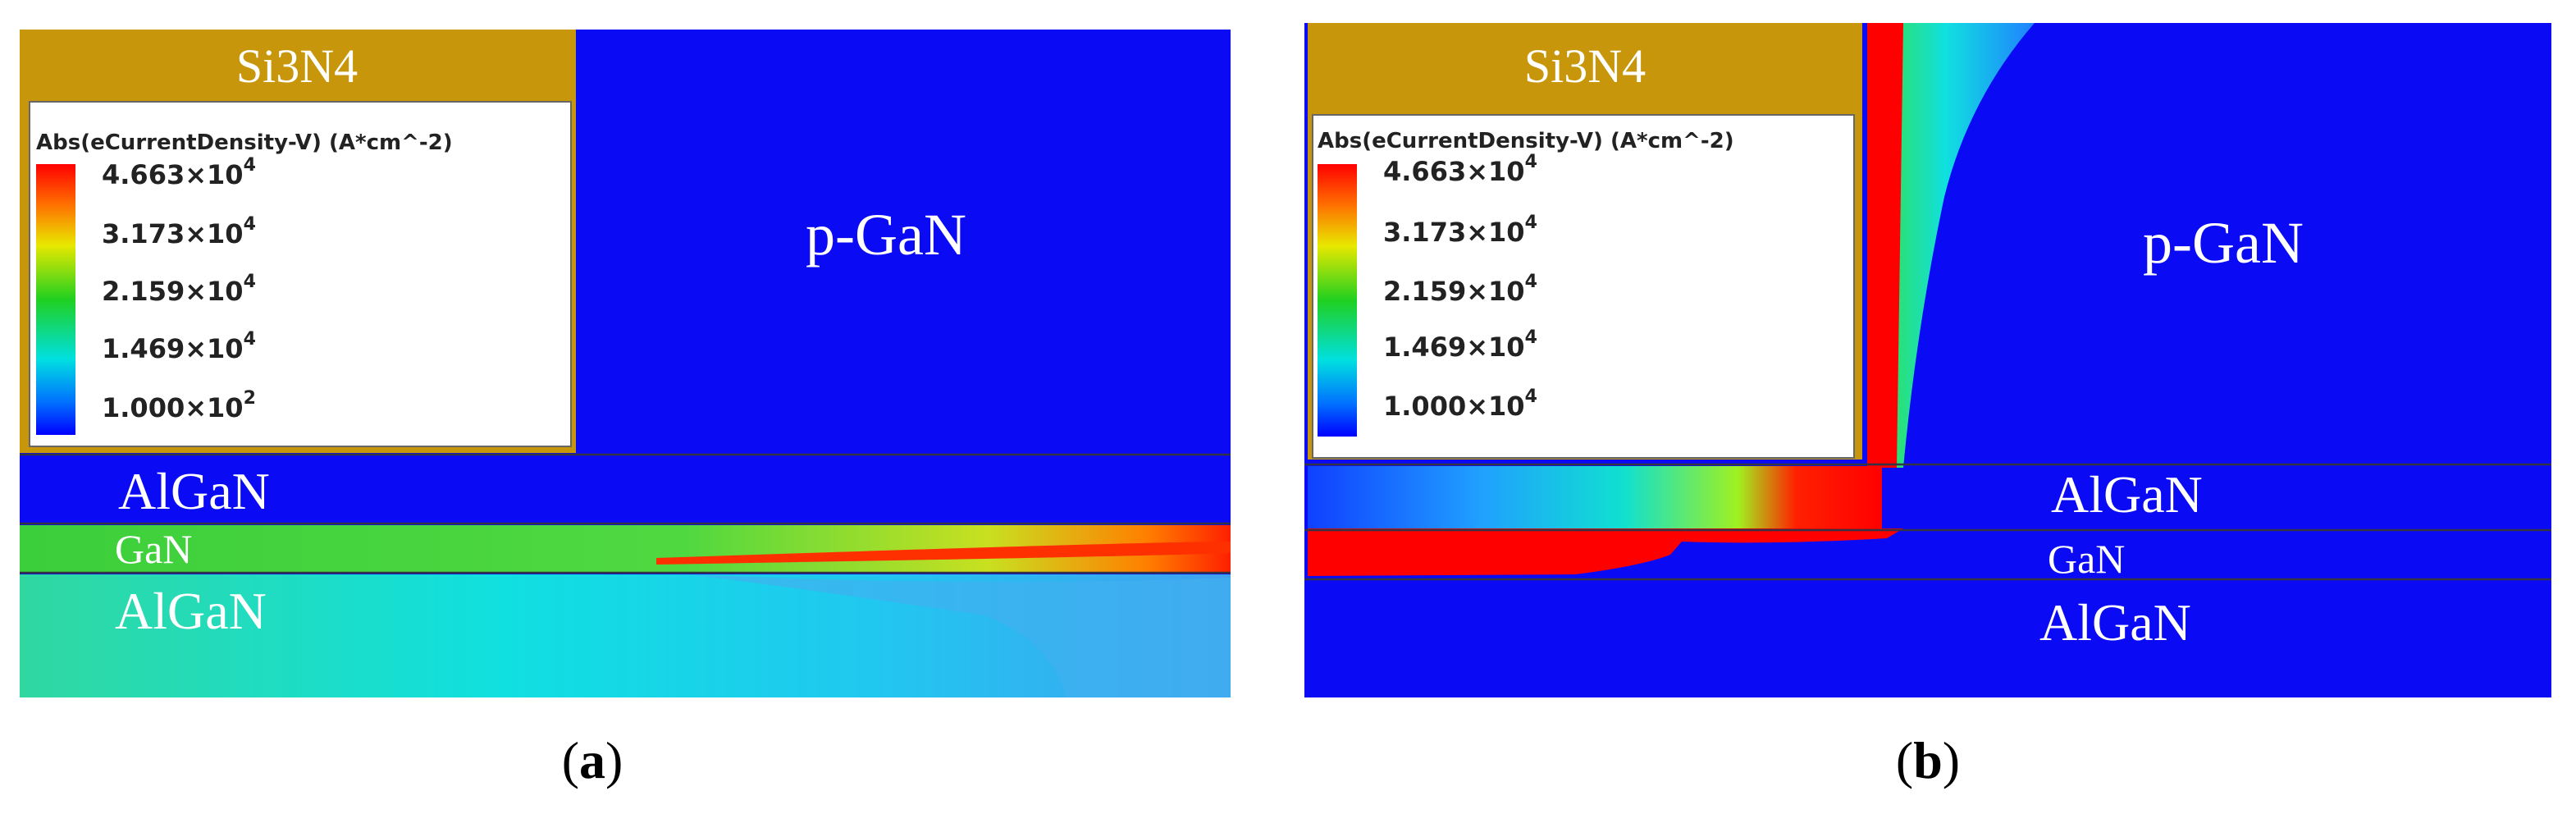  What do you see at coordinates (960, 635) in the screenshot?
I see `buffer-low` at bounding box center [960, 635].